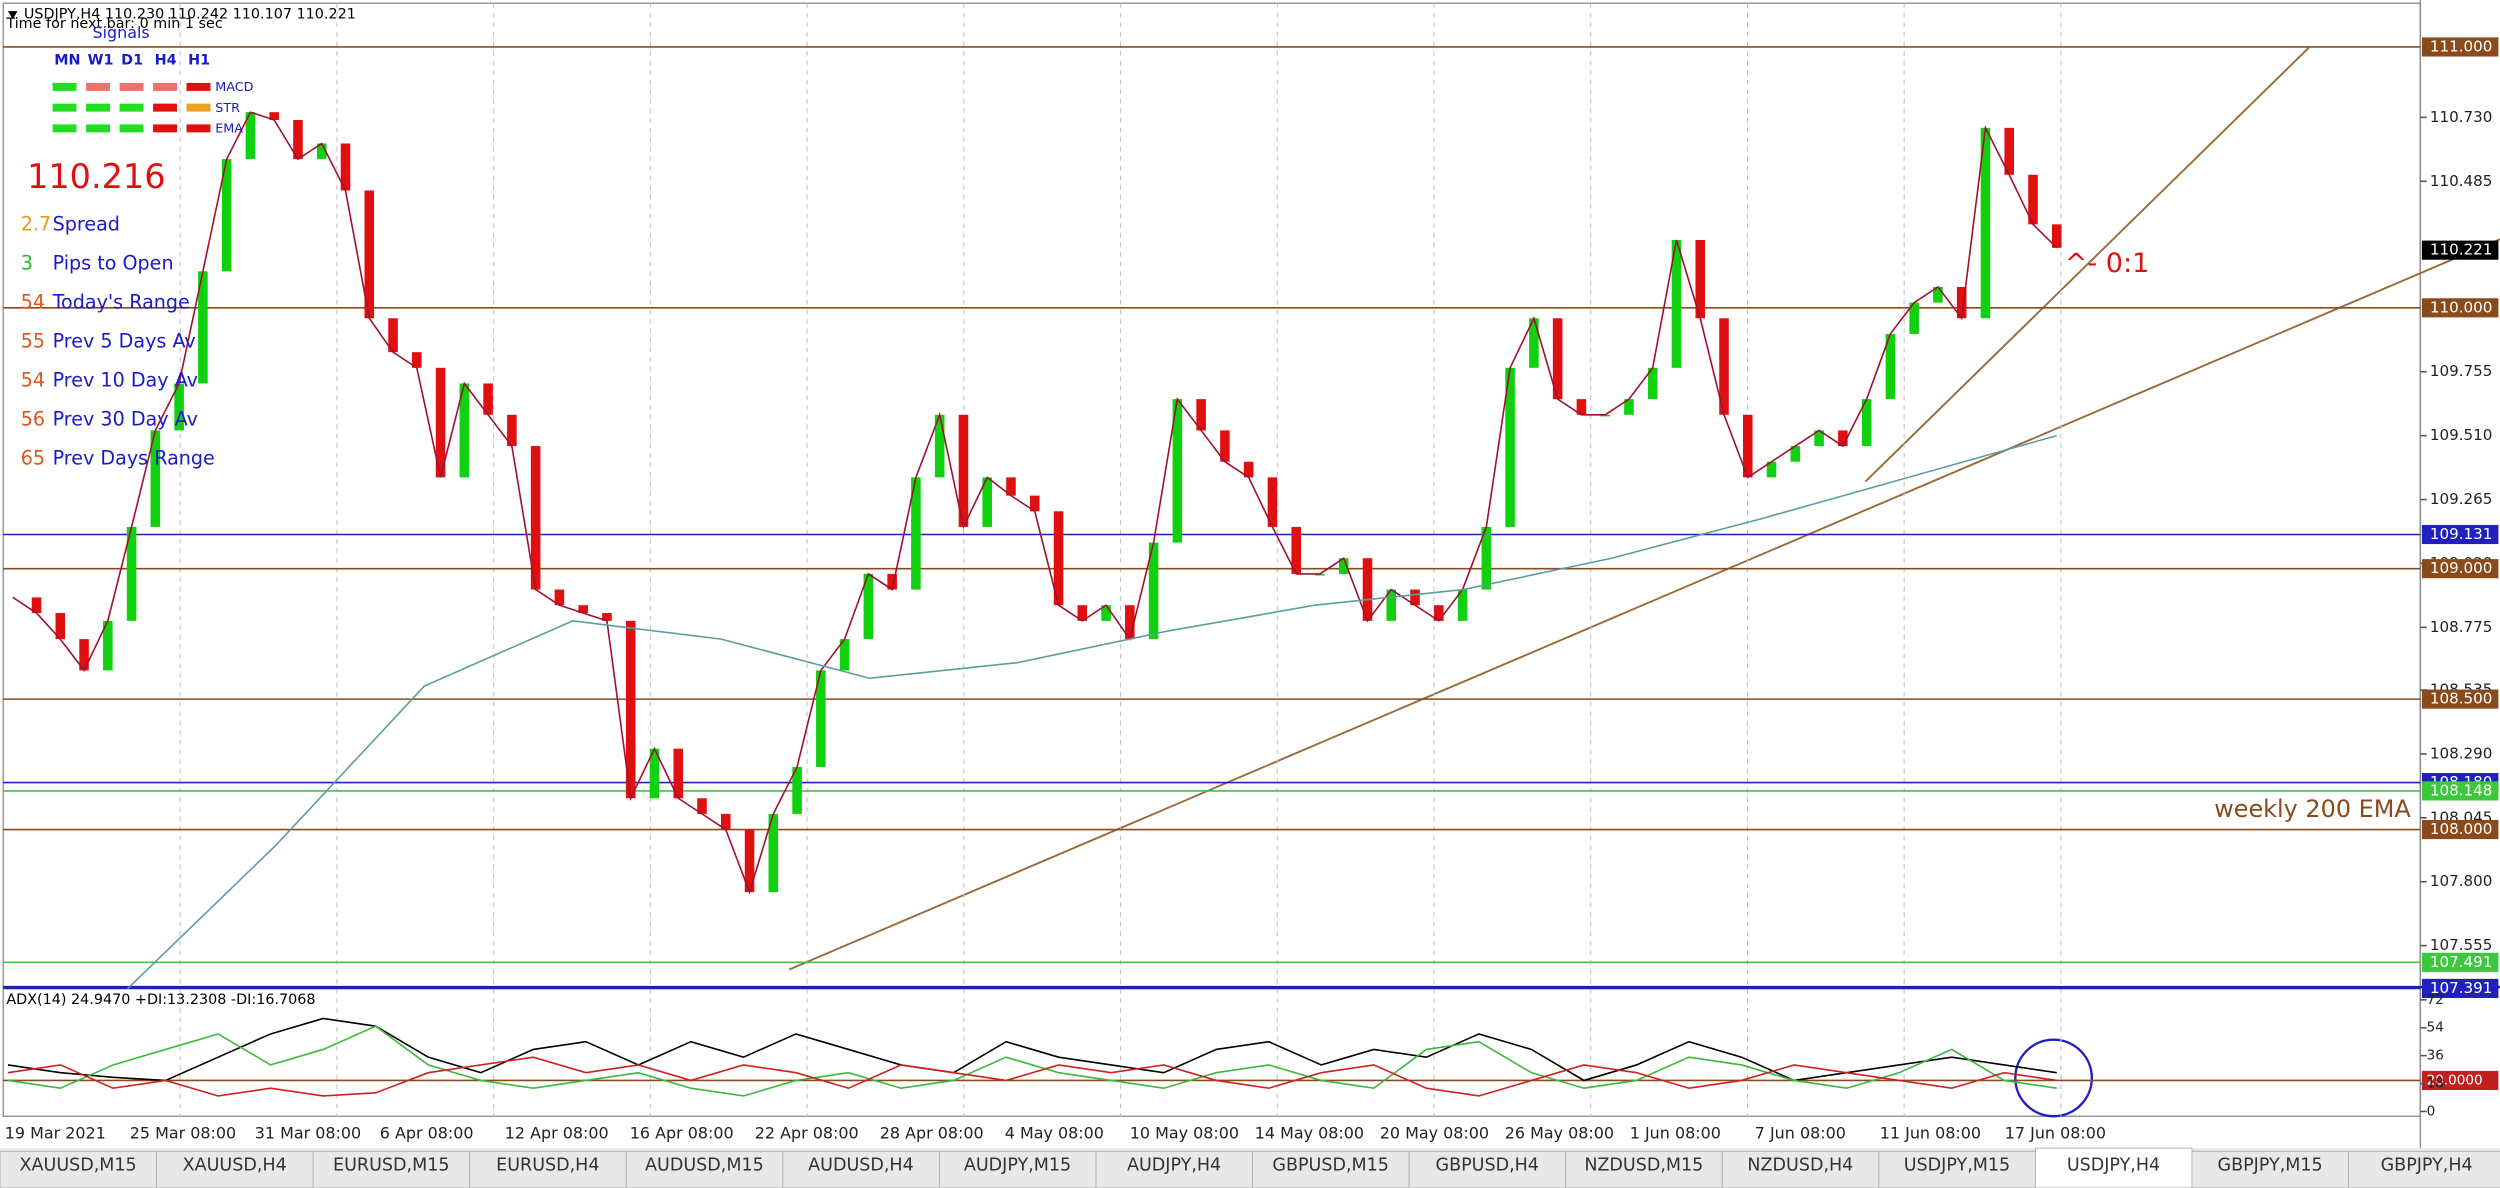  What do you see at coordinates (1174, 1166) in the screenshot?
I see `tab-label: AUDJPY,H4` at bounding box center [1174, 1166].